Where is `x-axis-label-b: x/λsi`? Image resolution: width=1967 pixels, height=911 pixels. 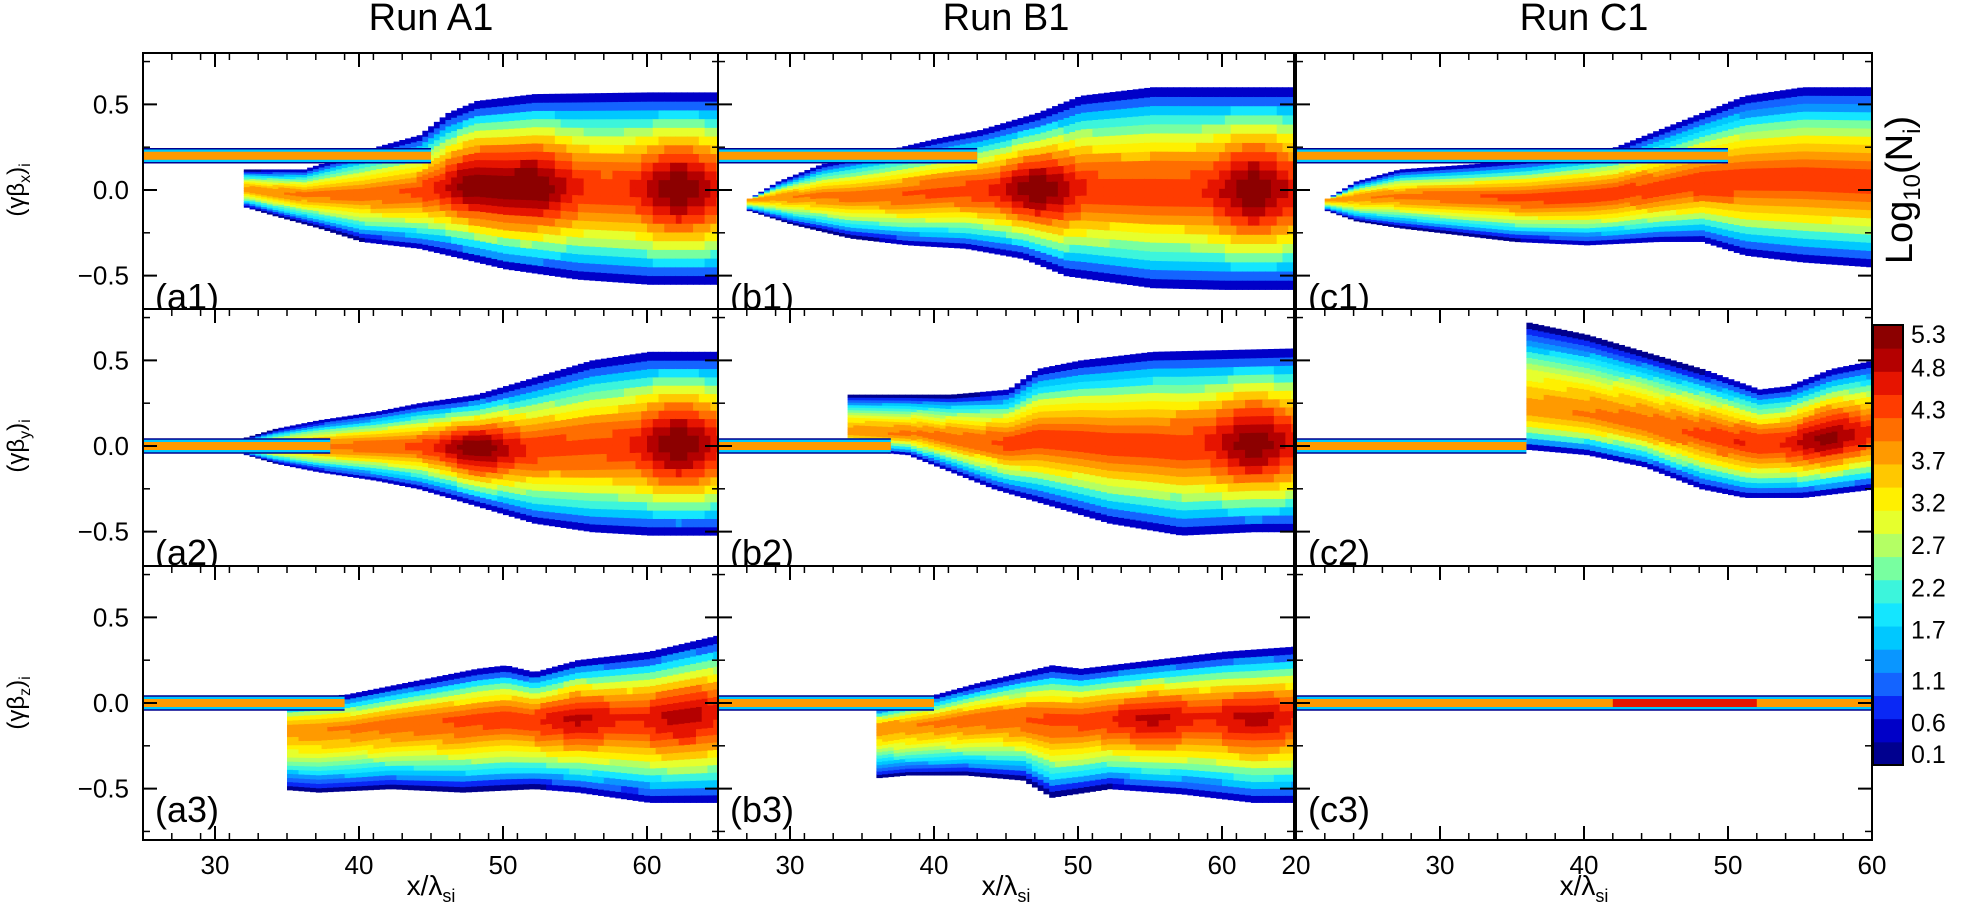
x-axis-label-b: x/λsi is located at coordinates (1006, 888).